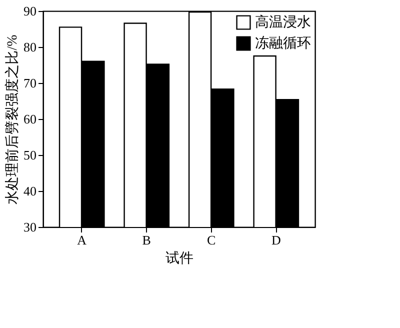 This screenshot has width=400, height=328. I want to click on x-axis-title: 试件, so click(180, 258).